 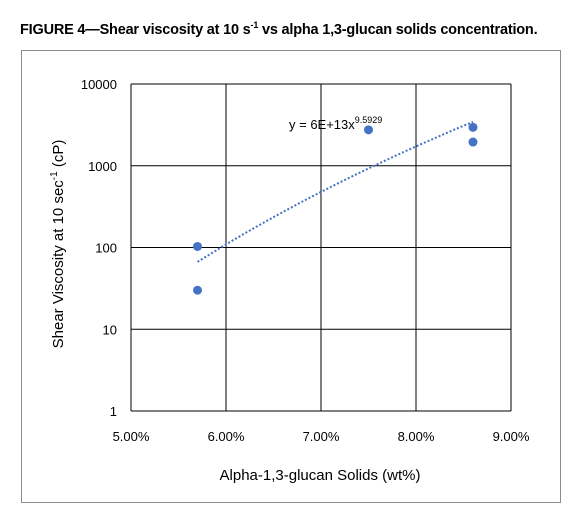 I want to click on trendline, so click(x=335, y=191).